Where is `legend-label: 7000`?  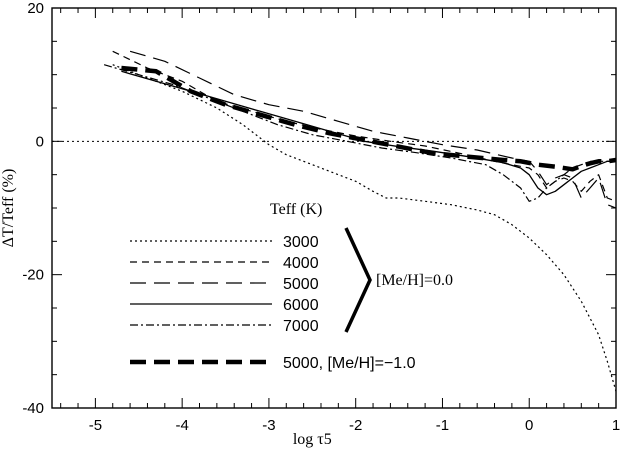
legend-label: 7000 is located at coordinates (301, 326).